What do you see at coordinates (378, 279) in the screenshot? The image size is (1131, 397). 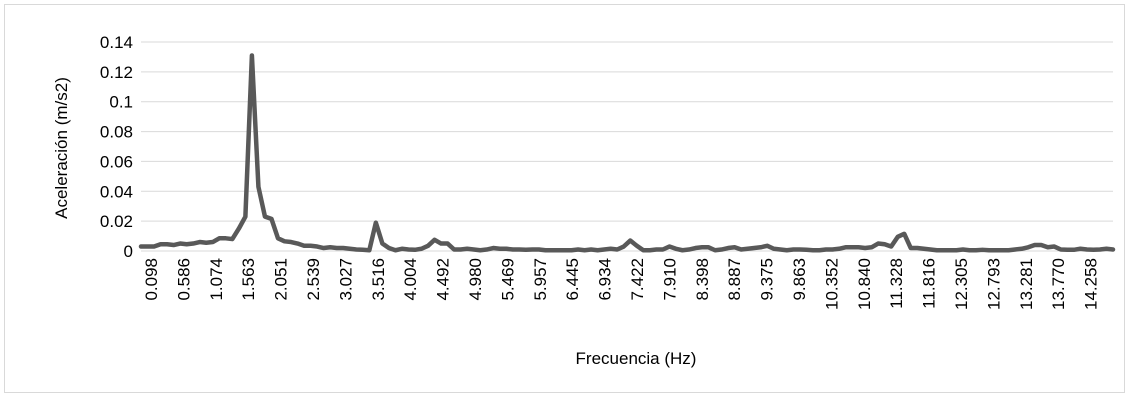 I see `x-tick-label: 3.516` at bounding box center [378, 279].